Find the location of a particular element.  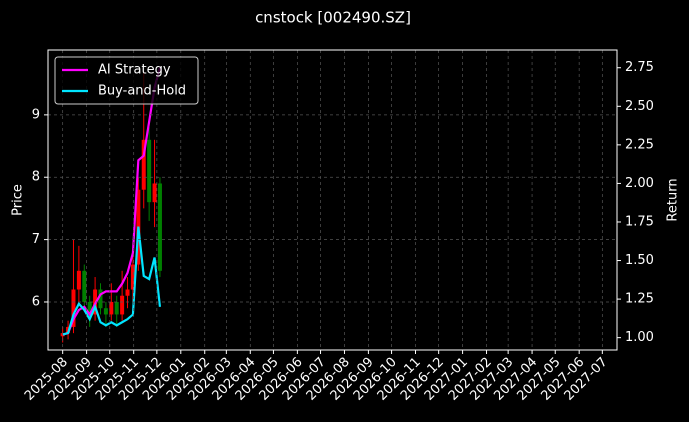

legend-label: Buy-and-Hold is located at coordinates (142, 91).